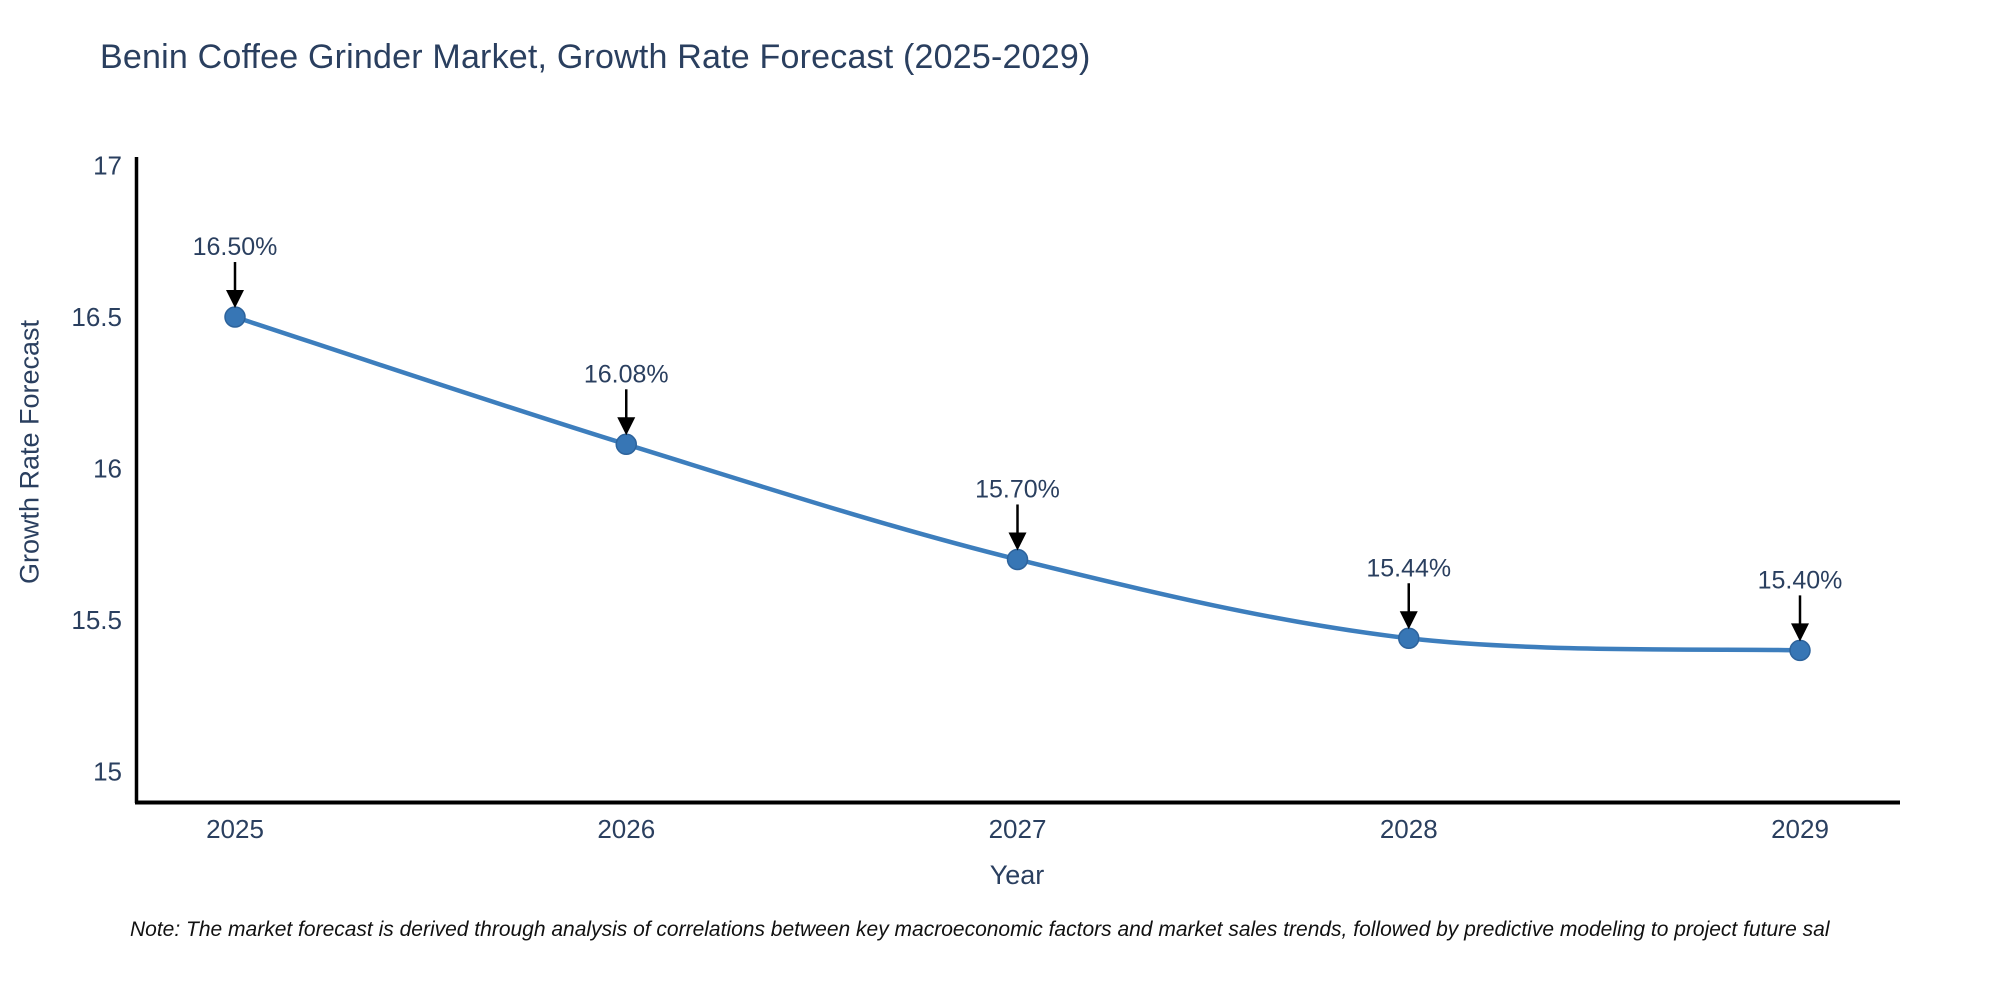 The width and height of the screenshot is (2000, 1000). I want to click on y-tick-label: 15, so click(107, 772).